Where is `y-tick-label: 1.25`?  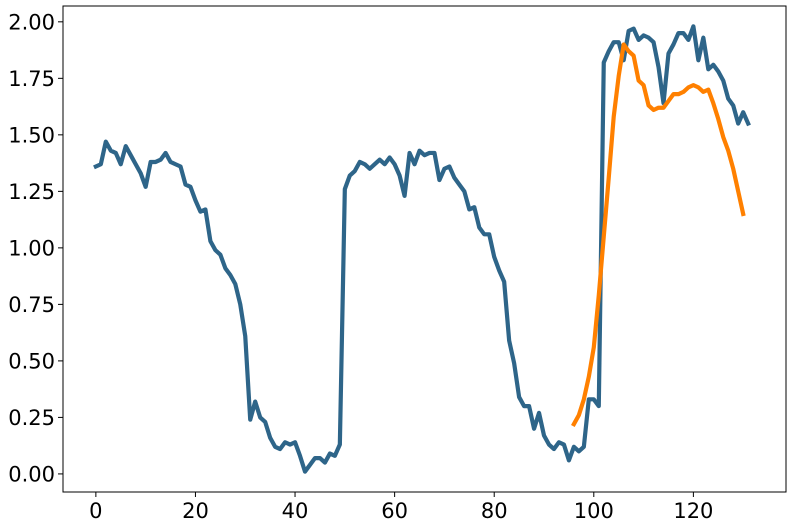 y-tick-label: 1.25 is located at coordinates (31, 192).